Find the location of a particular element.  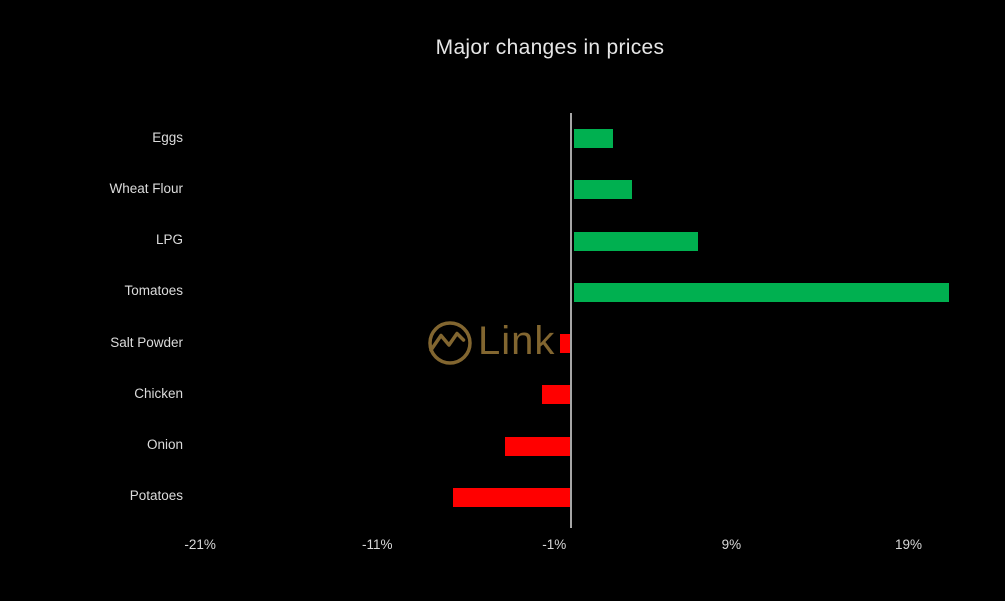

bar-wheat-flour is located at coordinates (603, 190).